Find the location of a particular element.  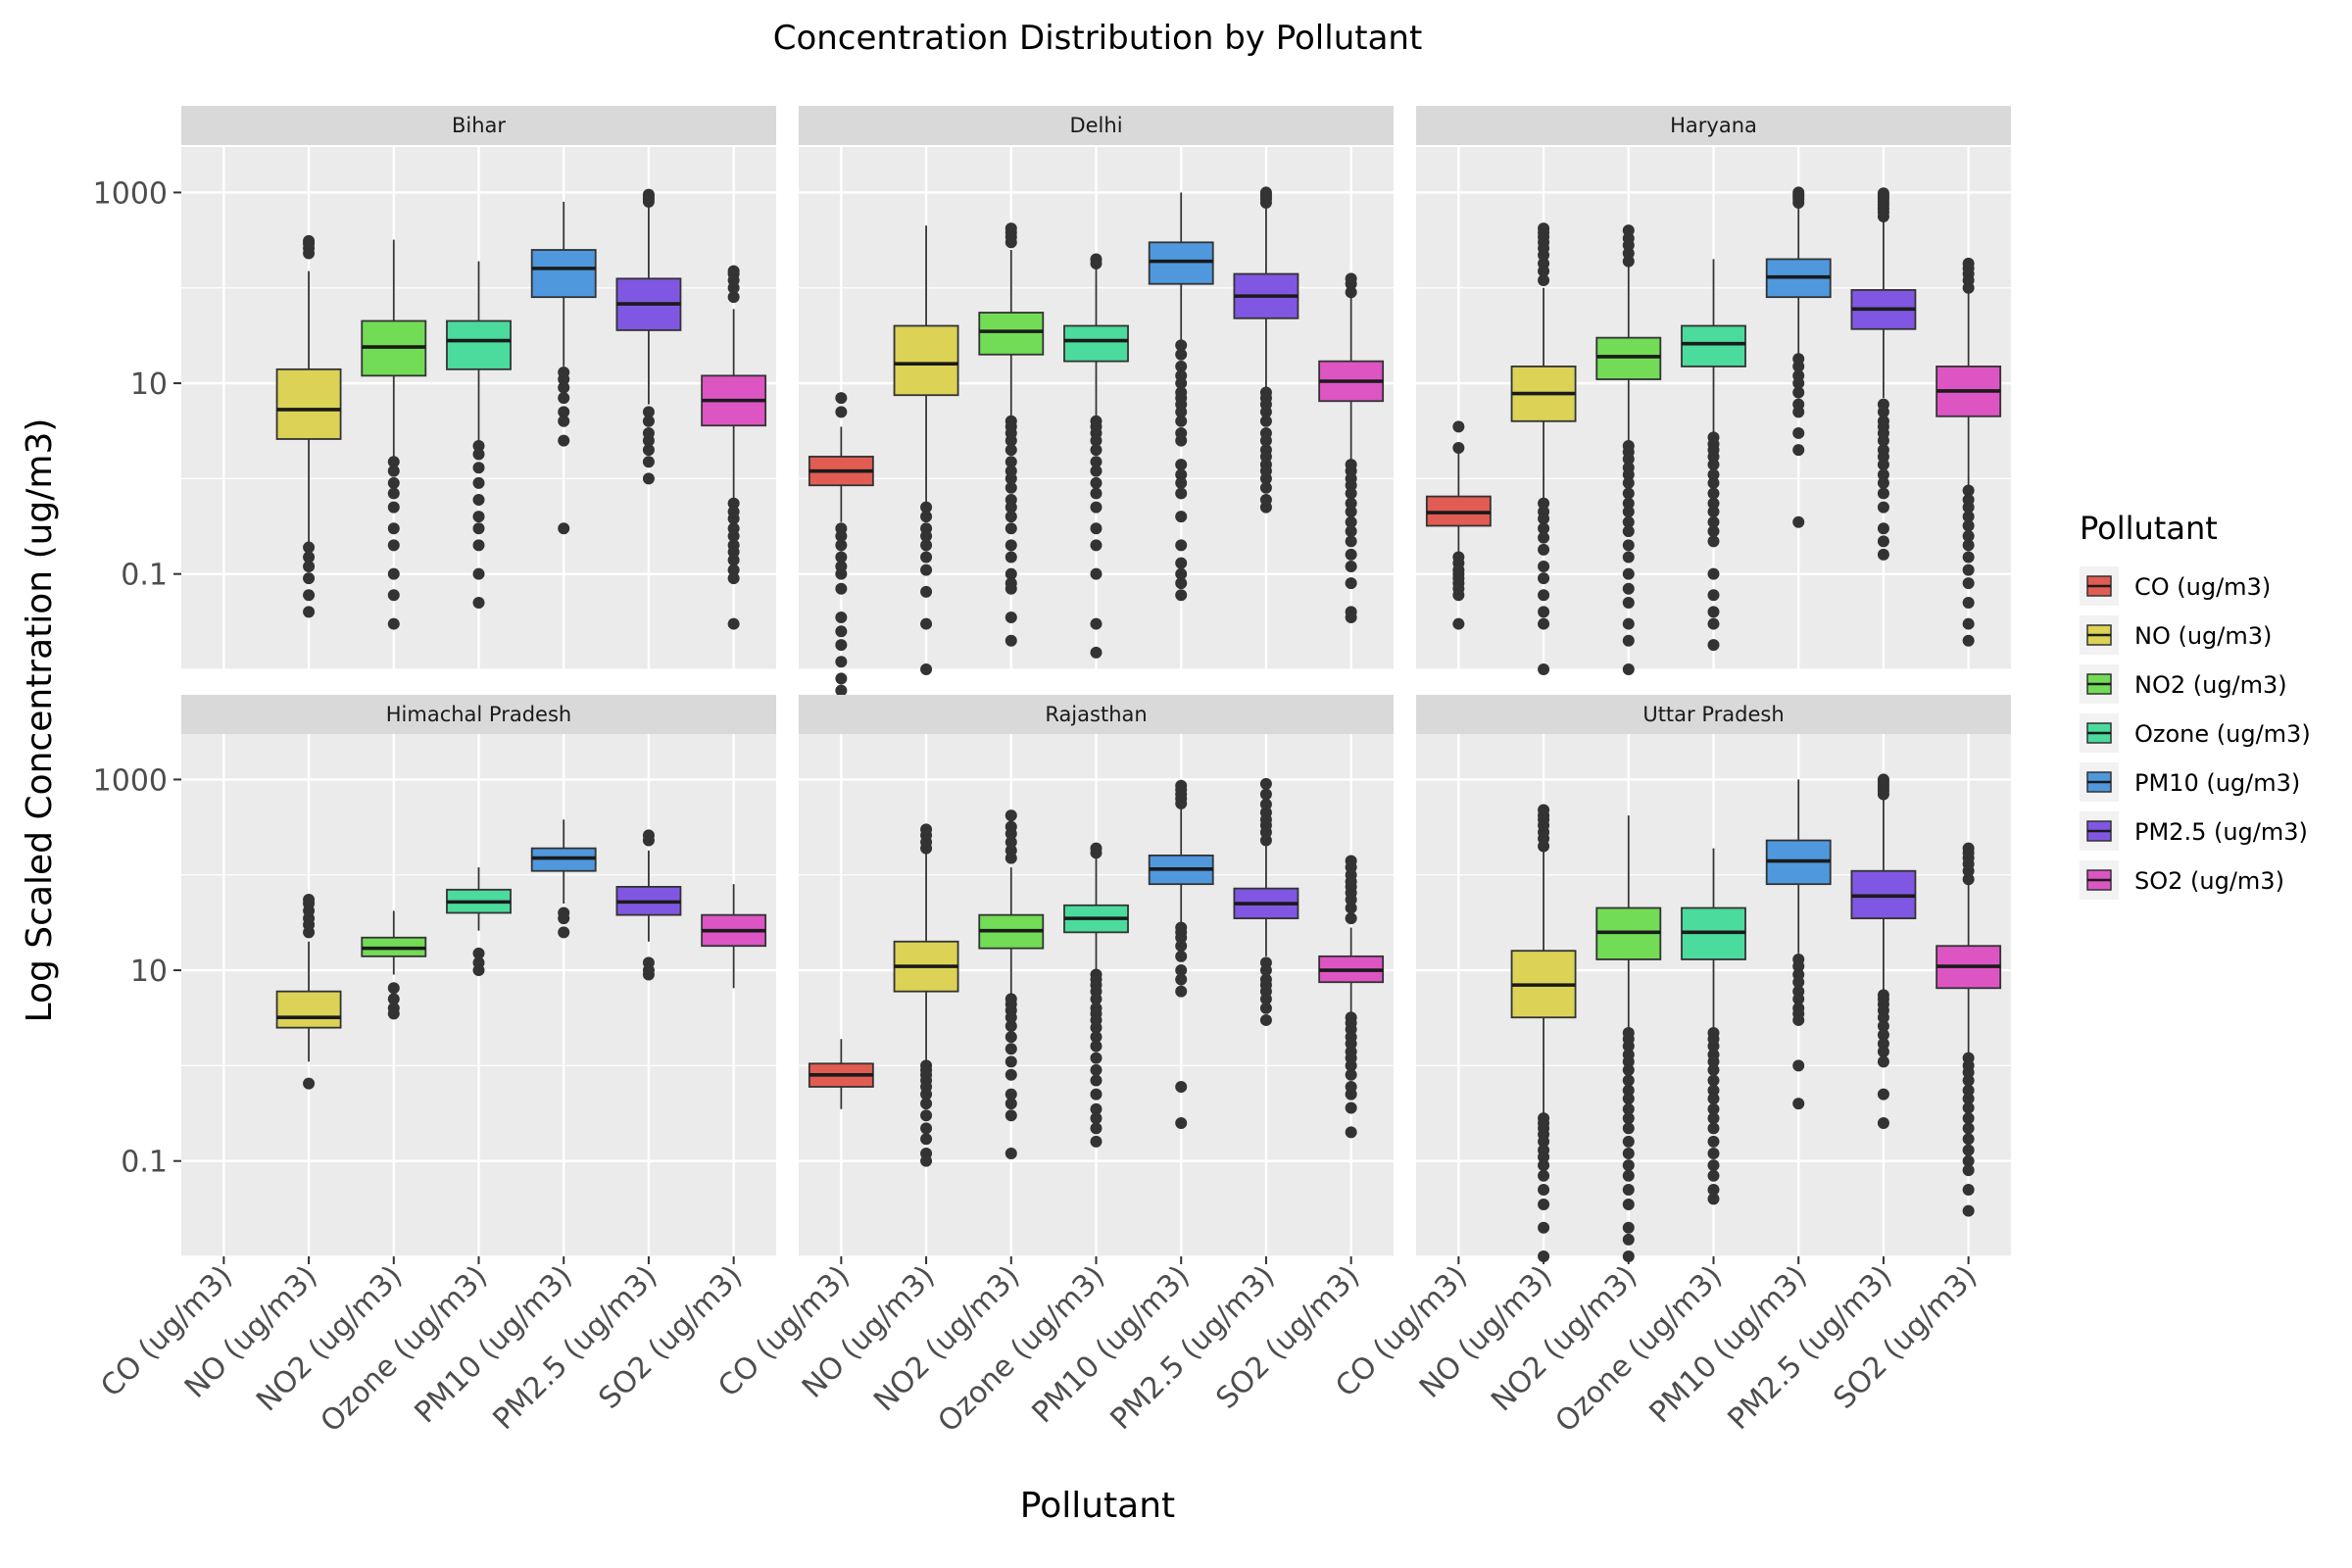

box-delhi-so2-ug-m3 is located at coordinates (1351, 448).